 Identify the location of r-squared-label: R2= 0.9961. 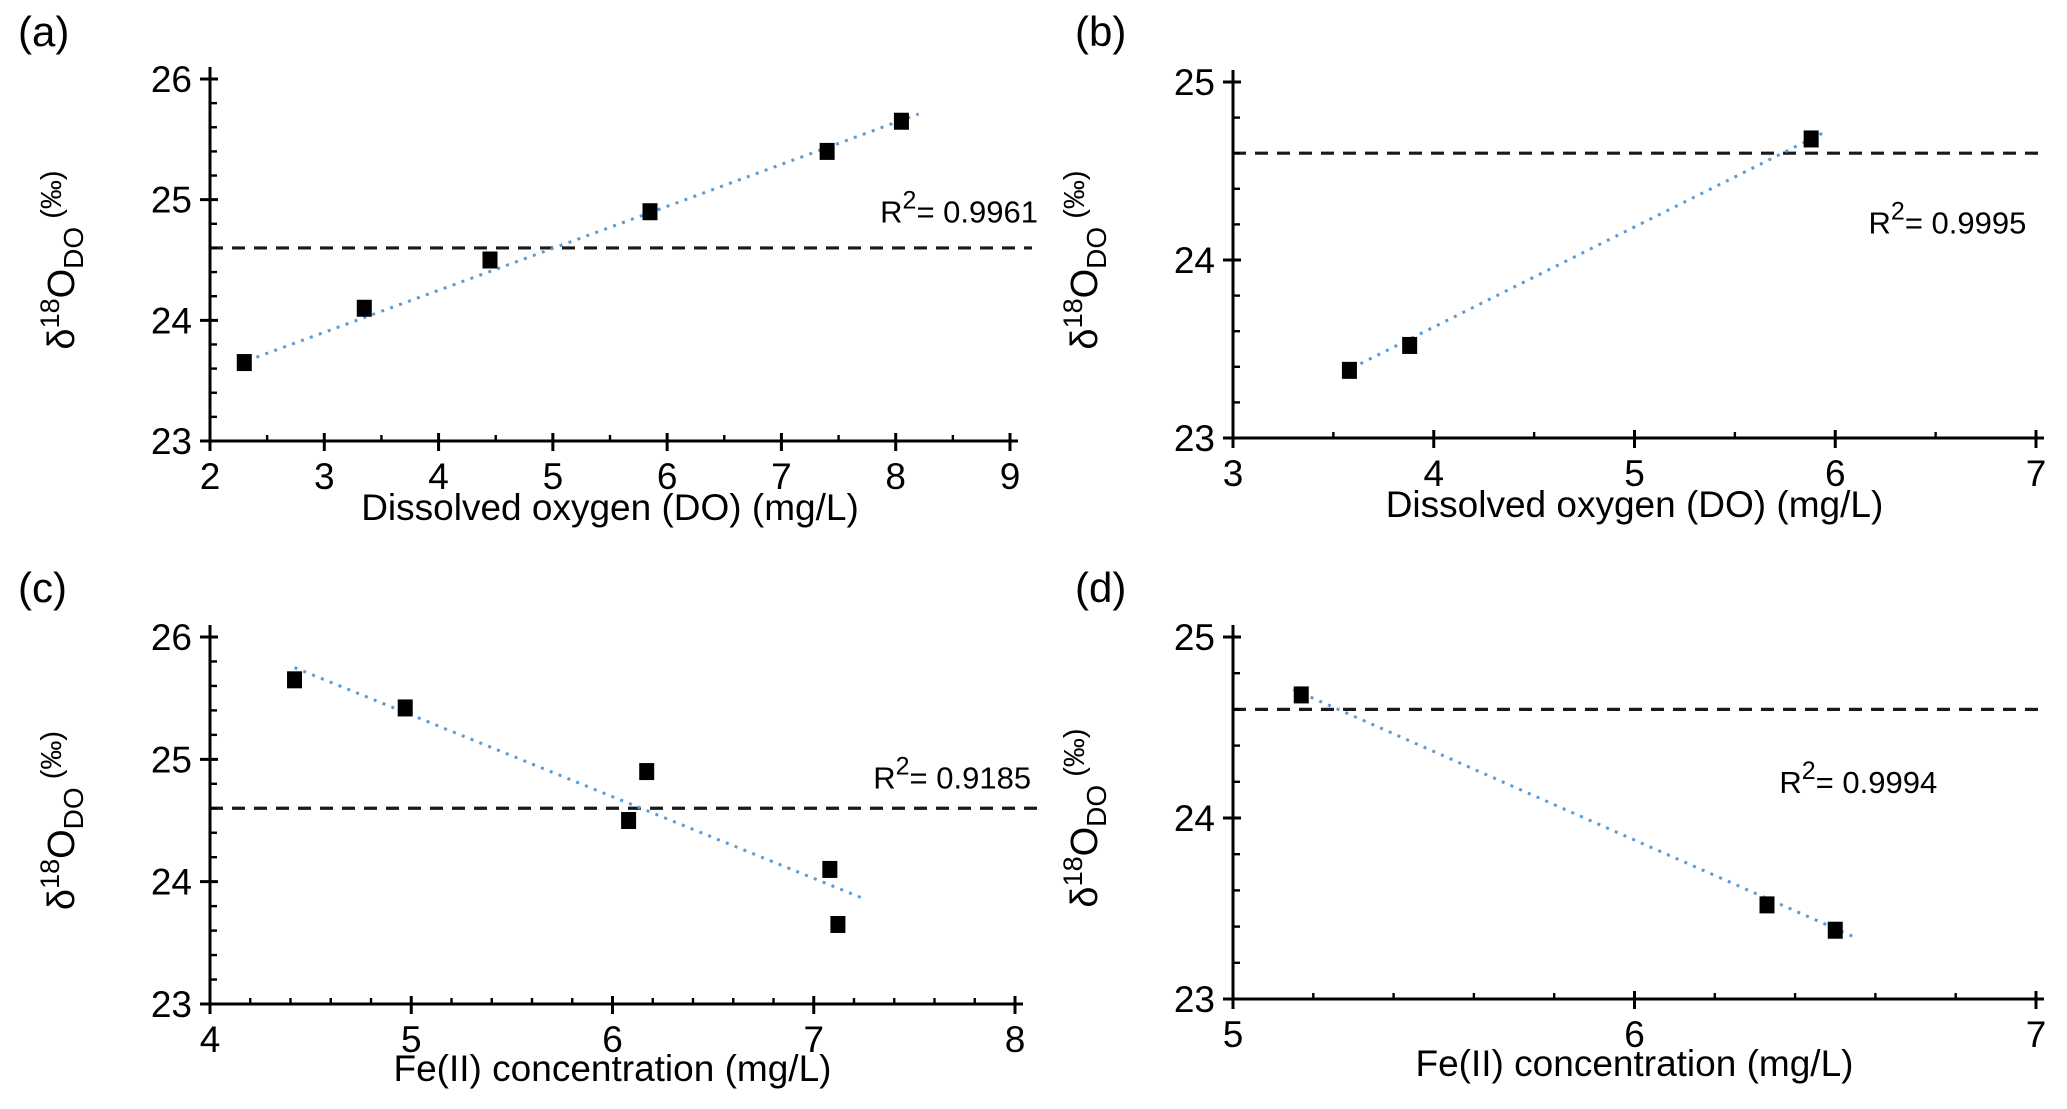
(959, 208).